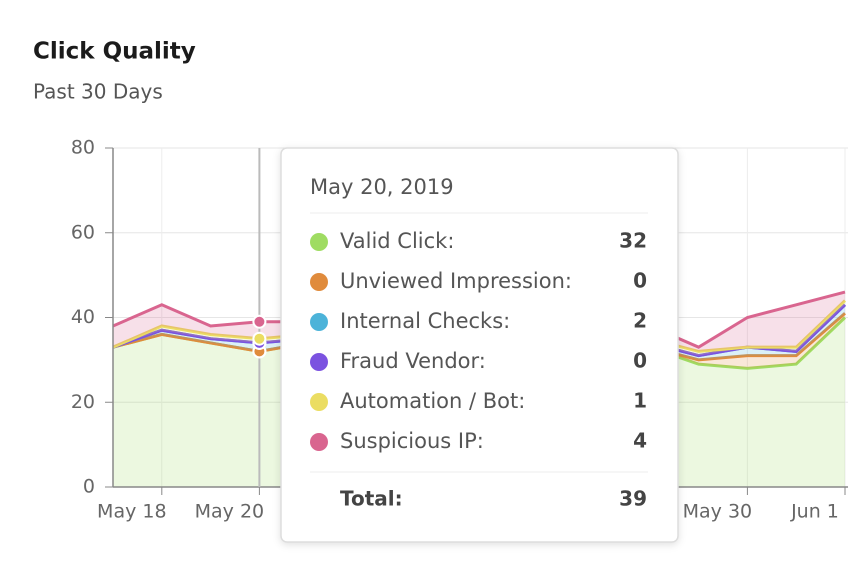 The width and height of the screenshot is (848, 564). I want to click on y-tick-label: 20, so click(83, 402).